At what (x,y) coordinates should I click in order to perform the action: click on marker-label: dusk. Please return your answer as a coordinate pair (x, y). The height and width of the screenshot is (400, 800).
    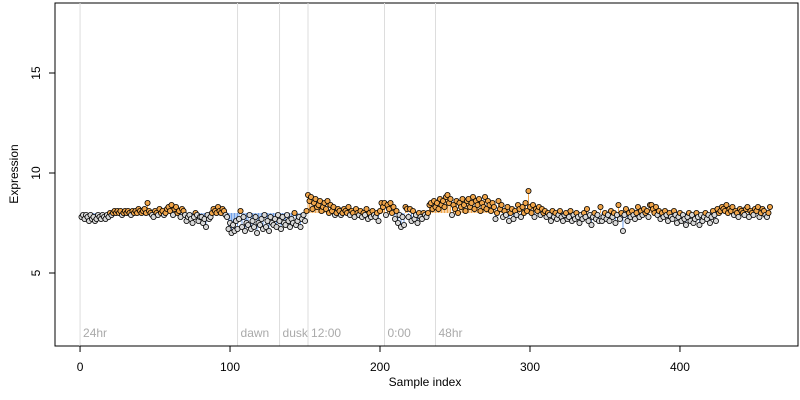
    Looking at the image, I should click on (296, 333).